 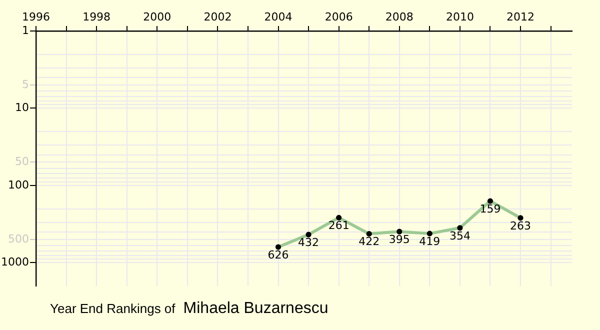 What do you see at coordinates (369, 241) in the screenshot?
I see `data-label: 422` at bounding box center [369, 241].